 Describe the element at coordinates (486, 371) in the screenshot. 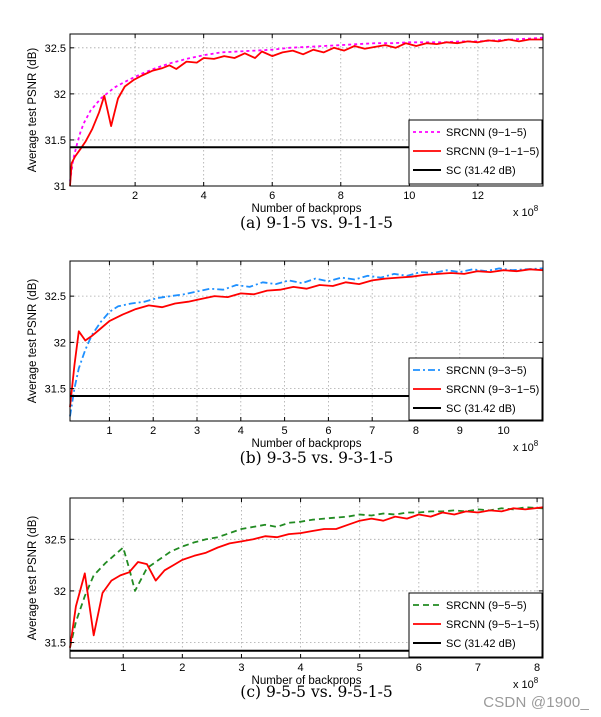

I see `legend-label-1: SRCNN (9−3−5)` at that location.